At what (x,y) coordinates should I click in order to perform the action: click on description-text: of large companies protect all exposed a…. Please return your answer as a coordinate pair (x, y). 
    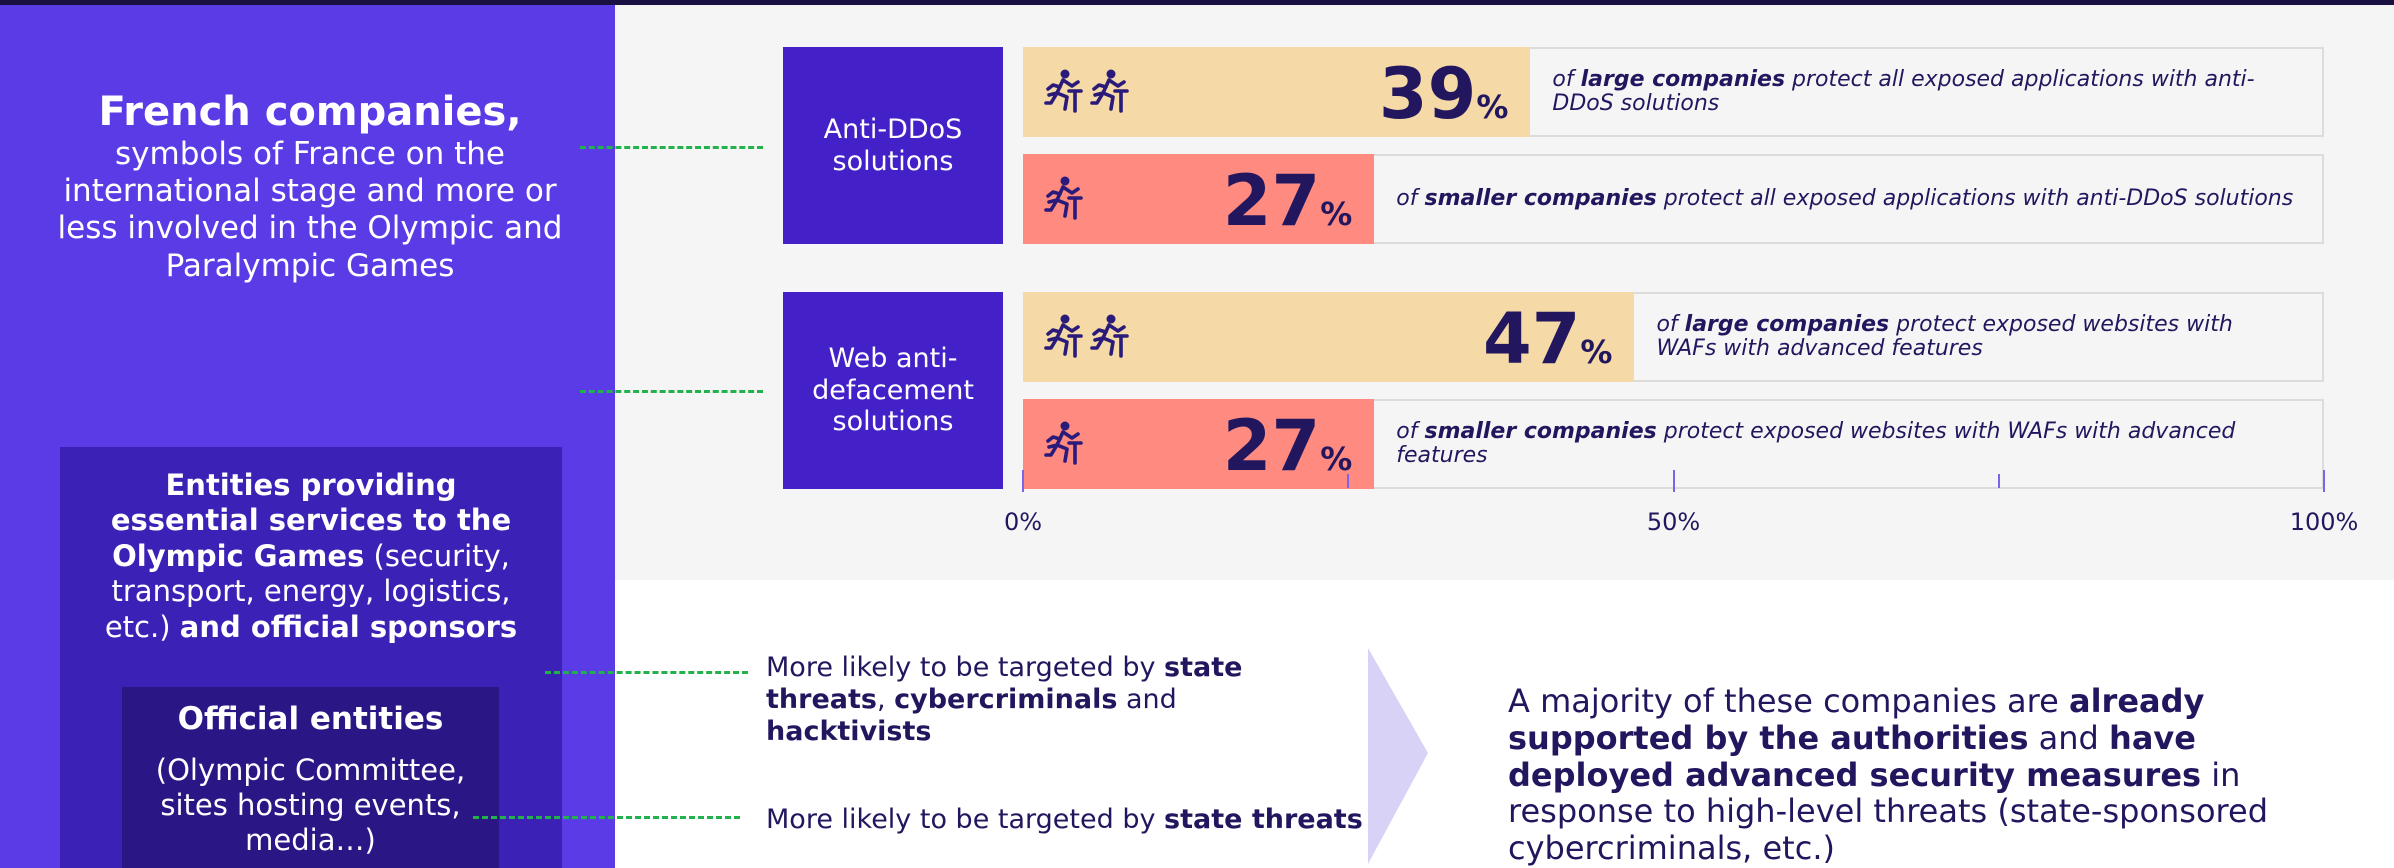
    Looking at the image, I should click on (1924, 91).